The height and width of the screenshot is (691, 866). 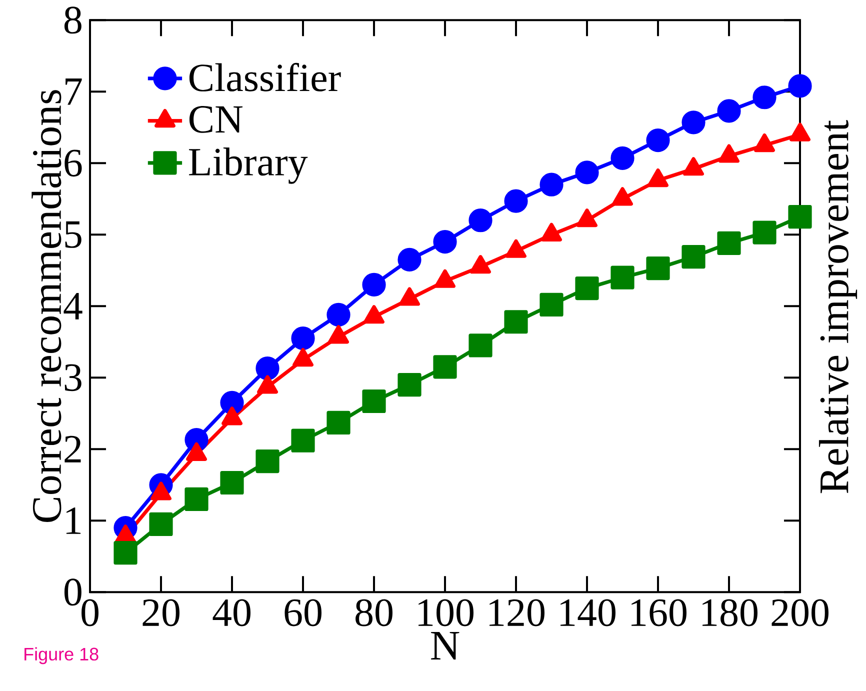 I want to click on x-axis-title: N, so click(x=445, y=646).